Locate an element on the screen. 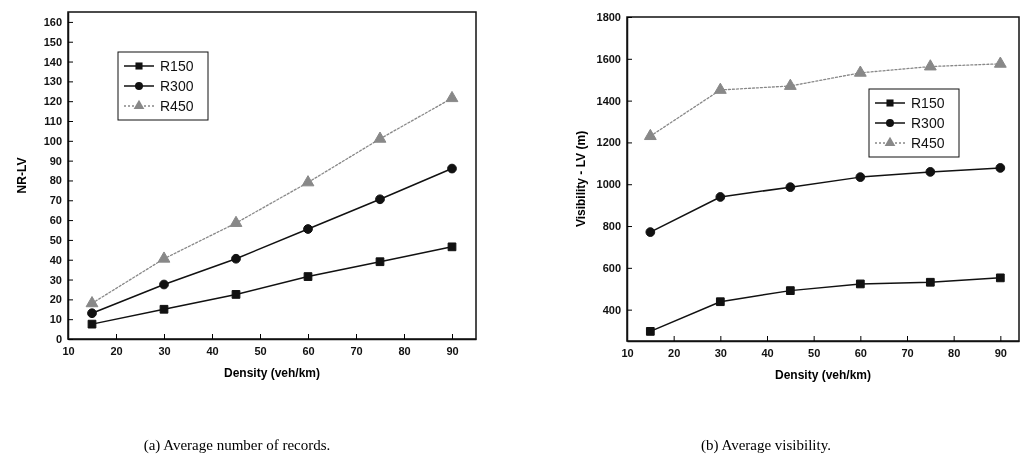 The image size is (1022, 461). y-axis-title: Visibility - LV (m) is located at coordinates (581, 179).